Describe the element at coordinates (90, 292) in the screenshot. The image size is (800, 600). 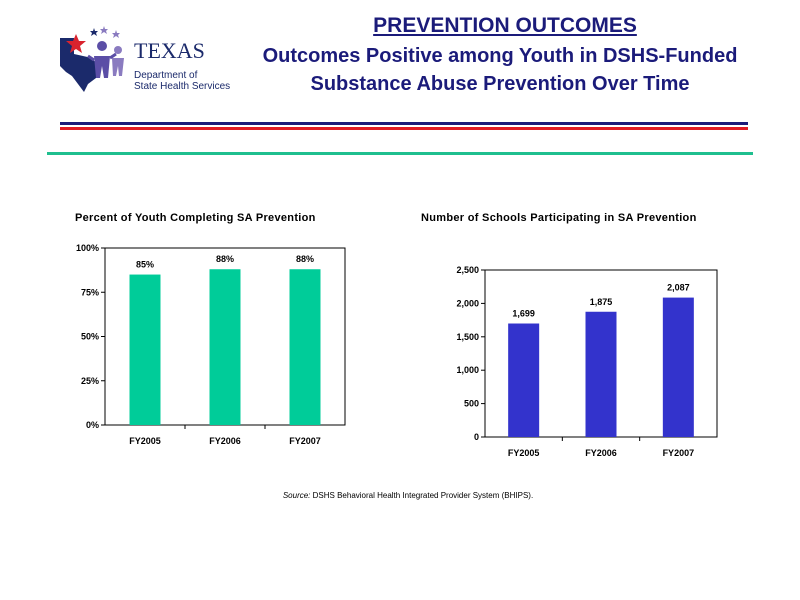
I see `y-tick-label: 75%` at that location.